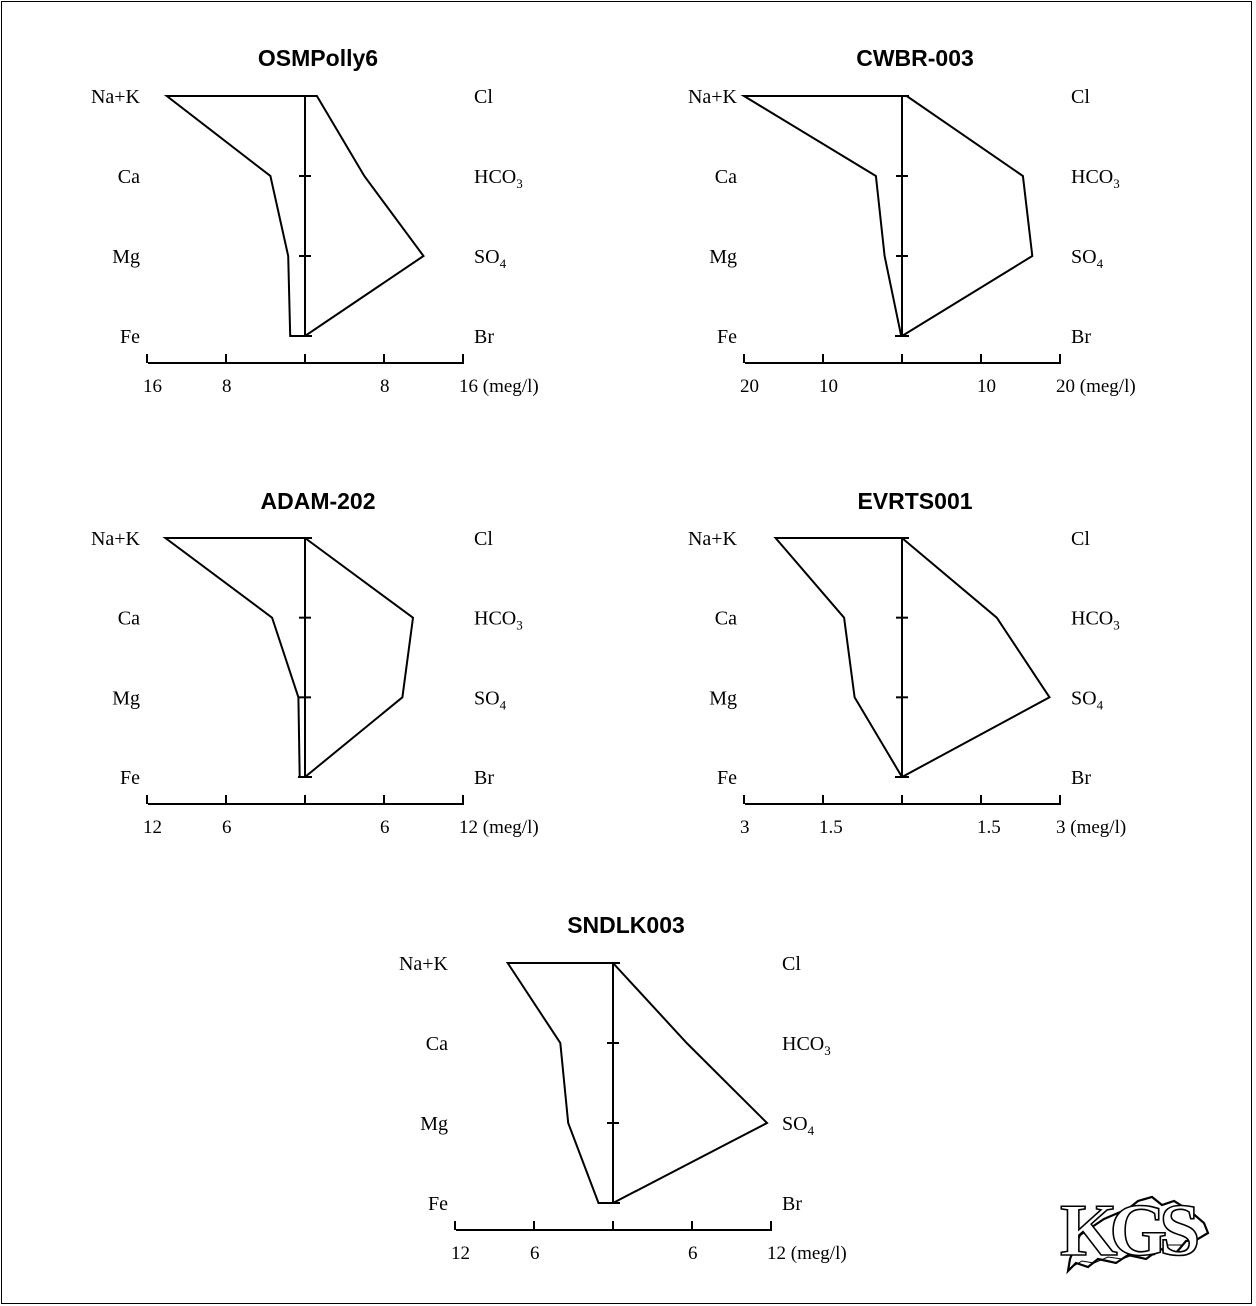 The height and width of the screenshot is (1306, 1256). What do you see at coordinates (317, 501) in the screenshot?
I see `chart-title: ADAM-202` at bounding box center [317, 501].